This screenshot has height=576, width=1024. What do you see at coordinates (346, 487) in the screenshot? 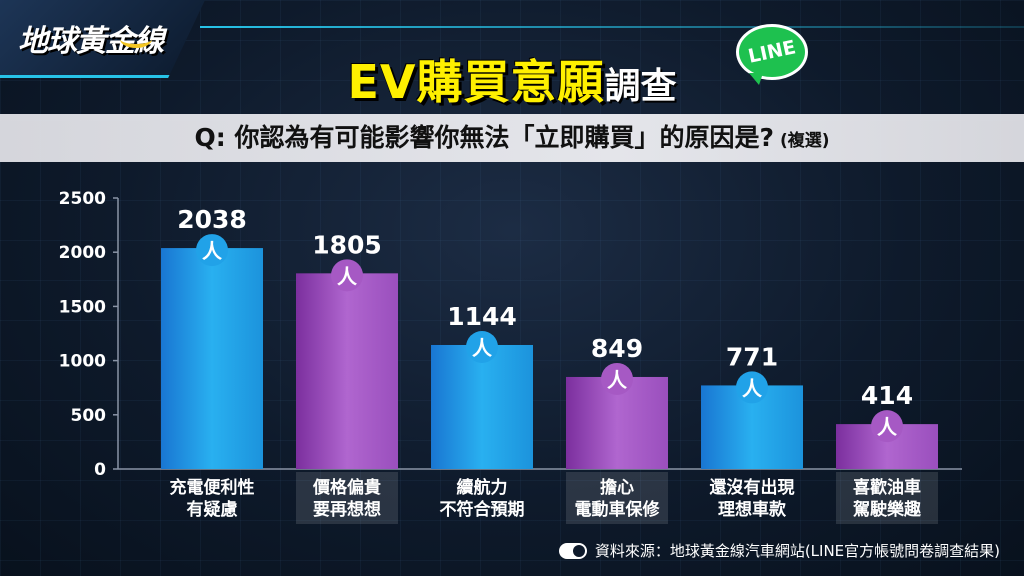
I see `category-label: 價格偏貴` at bounding box center [346, 487].